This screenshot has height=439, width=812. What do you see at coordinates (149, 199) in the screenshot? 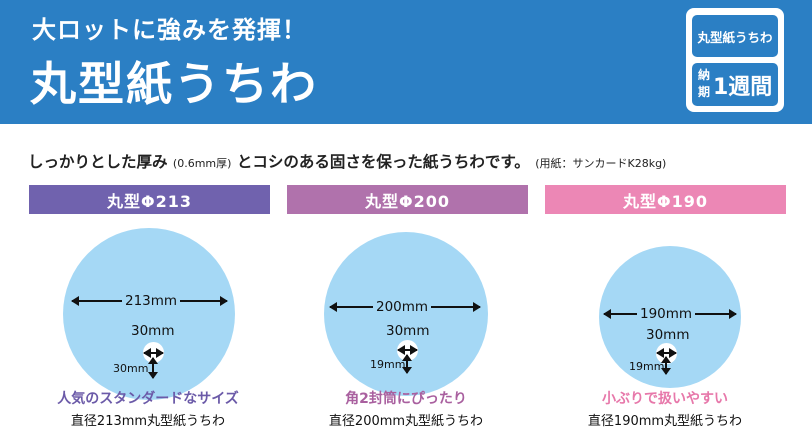
I see `size-header-213: 丸型Φ213` at bounding box center [149, 199].